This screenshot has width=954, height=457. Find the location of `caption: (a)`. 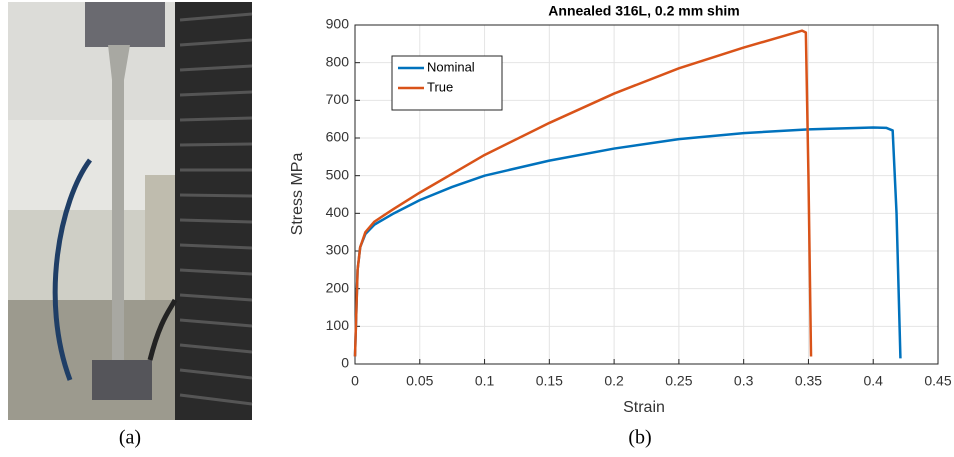

caption: (a) is located at coordinates (130, 438).